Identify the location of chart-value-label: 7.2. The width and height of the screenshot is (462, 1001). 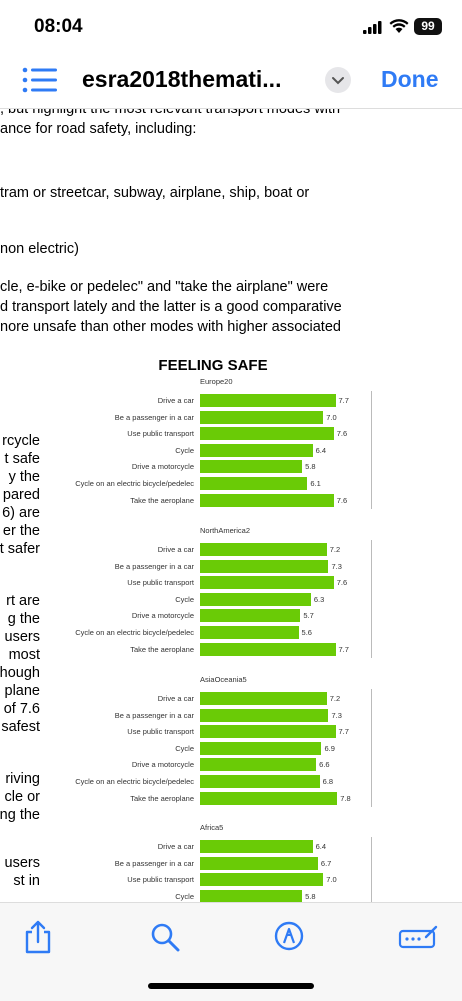
(335, 698).